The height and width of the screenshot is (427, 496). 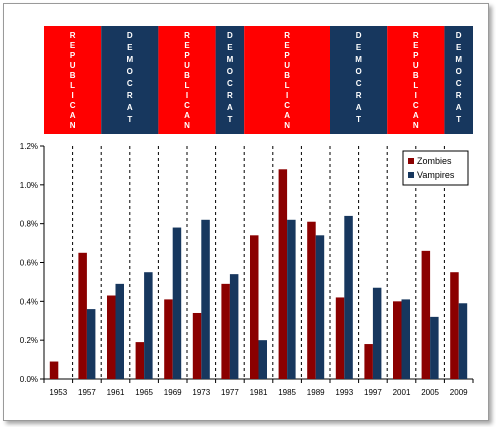 What do you see at coordinates (316, 392) in the screenshot?
I see `x-tick-label: 1989` at bounding box center [316, 392].